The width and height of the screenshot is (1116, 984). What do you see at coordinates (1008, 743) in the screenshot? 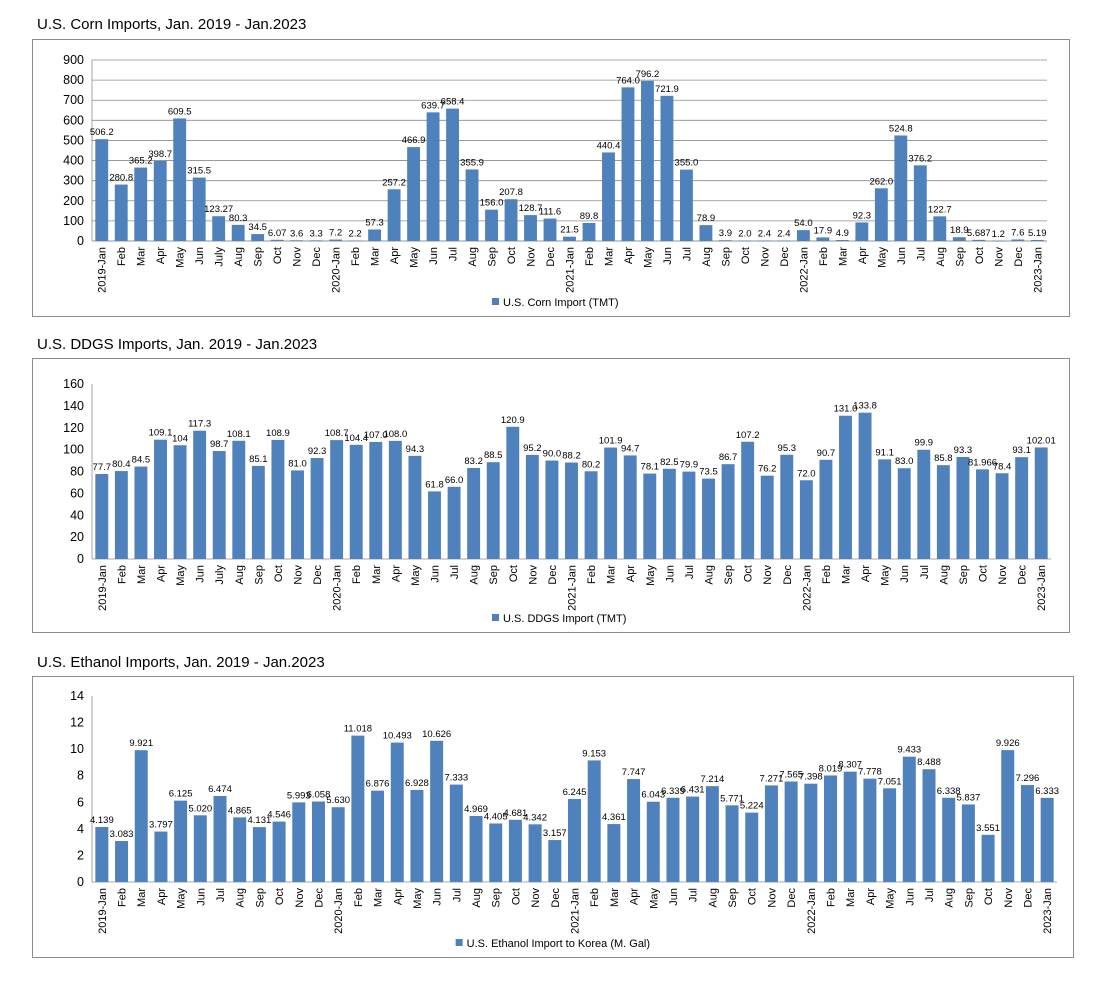
I see `data-label: 9.926` at bounding box center [1008, 743].